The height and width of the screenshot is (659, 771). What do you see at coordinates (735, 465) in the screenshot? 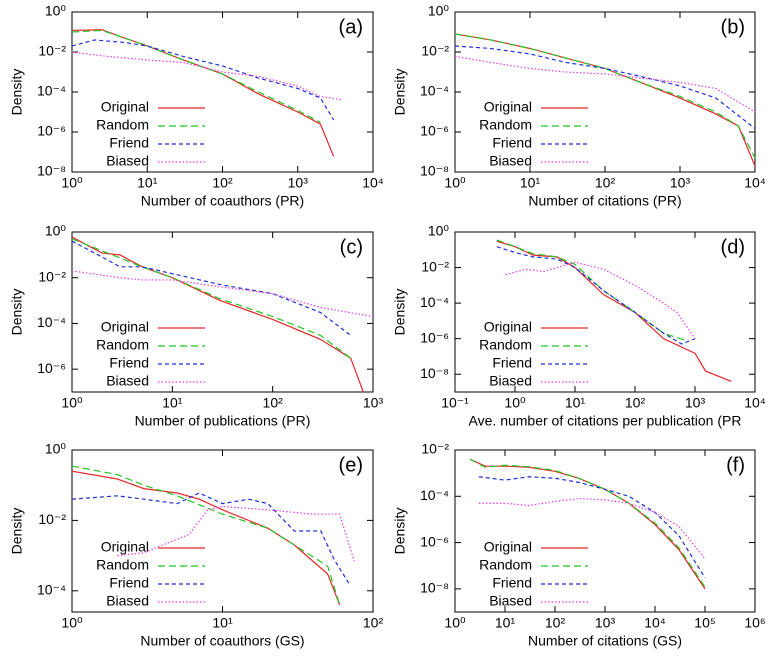
I see `panel-label: (f)` at bounding box center [735, 465].